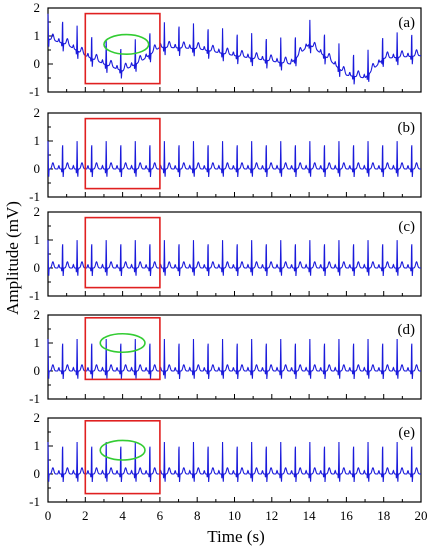 The width and height of the screenshot is (434, 550). I want to click on x-tick-label: 0, so click(48, 515).